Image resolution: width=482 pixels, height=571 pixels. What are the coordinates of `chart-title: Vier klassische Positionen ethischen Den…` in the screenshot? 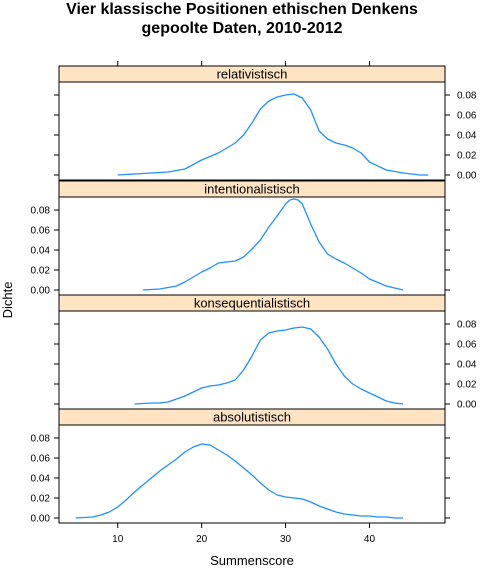 It's located at (242, 9).